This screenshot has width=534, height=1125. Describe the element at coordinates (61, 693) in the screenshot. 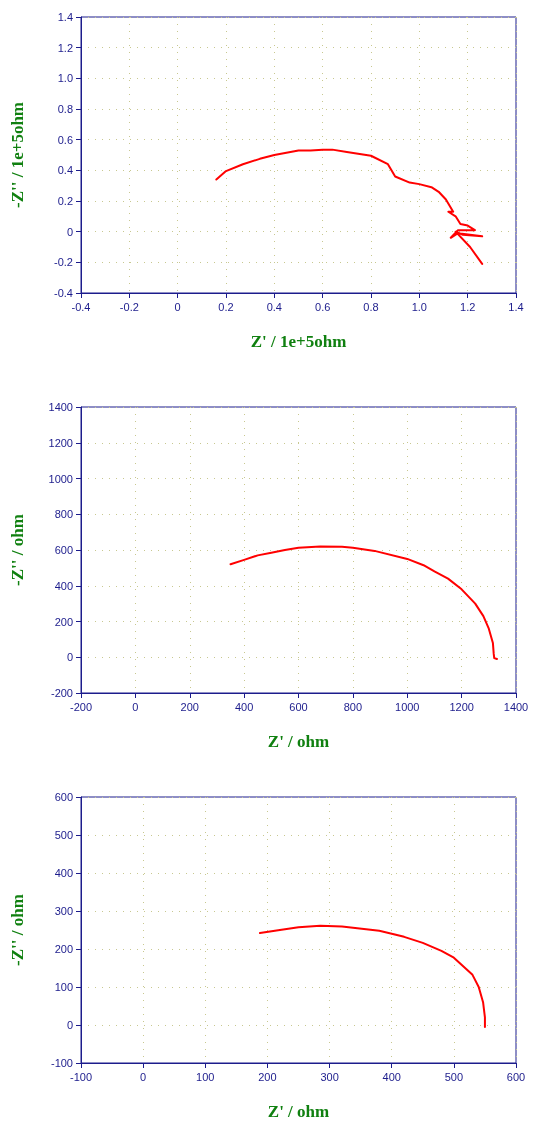

I see `y-tick-label: -200` at that location.